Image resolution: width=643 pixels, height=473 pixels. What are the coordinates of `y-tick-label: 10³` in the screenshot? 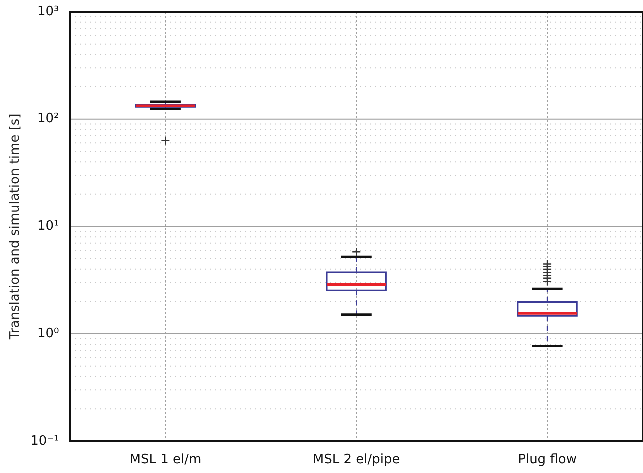 It's located at (48, 12).